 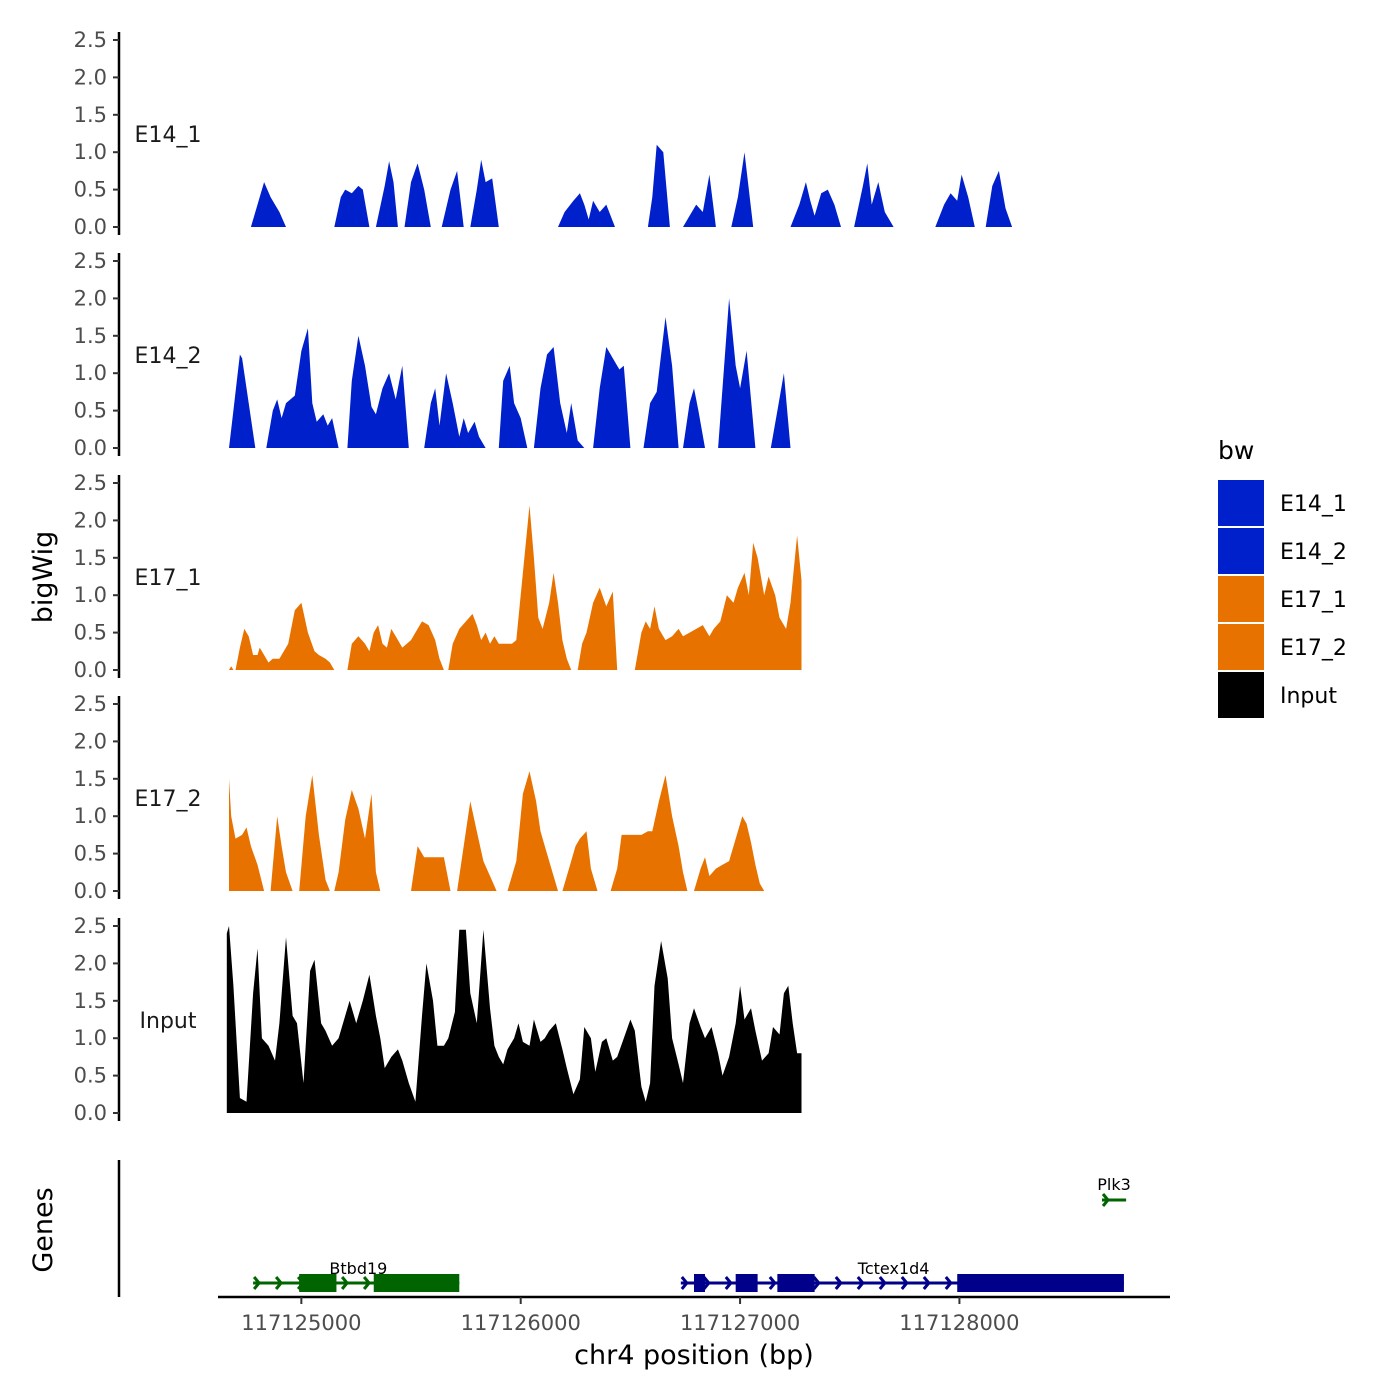 I want to click on legend-label: E17_2, so click(x=1313, y=648).